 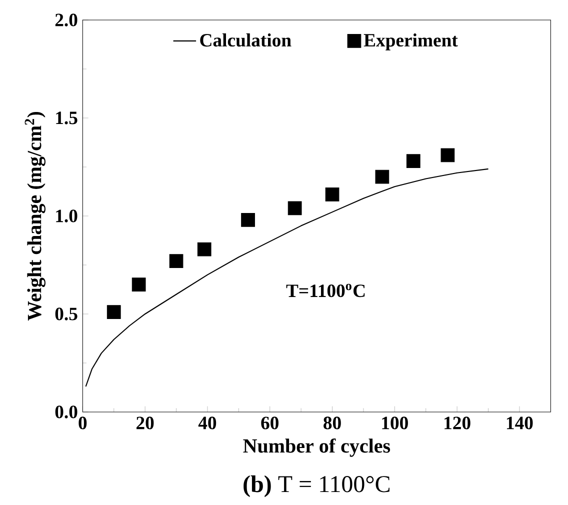 I want to click on x-tick-label: 140, so click(x=519, y=423).